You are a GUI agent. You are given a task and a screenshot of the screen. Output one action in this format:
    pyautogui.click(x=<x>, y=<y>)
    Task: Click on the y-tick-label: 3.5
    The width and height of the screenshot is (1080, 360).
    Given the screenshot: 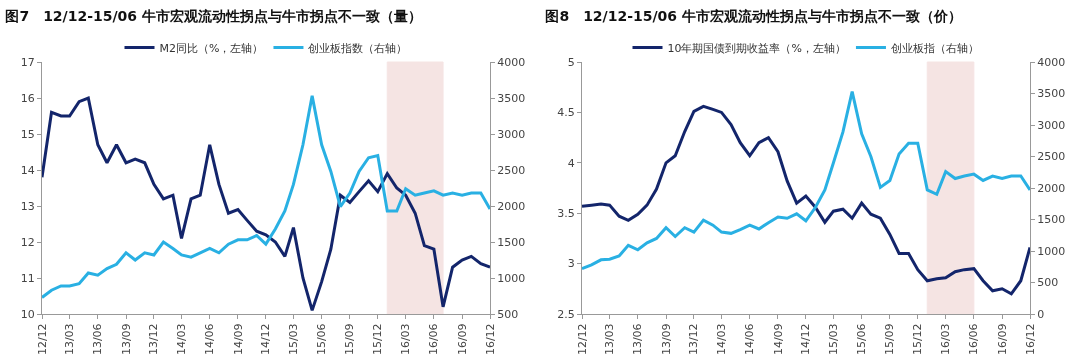 What is the action you would take?
    pyautogui.click(x=566, y=214)
    